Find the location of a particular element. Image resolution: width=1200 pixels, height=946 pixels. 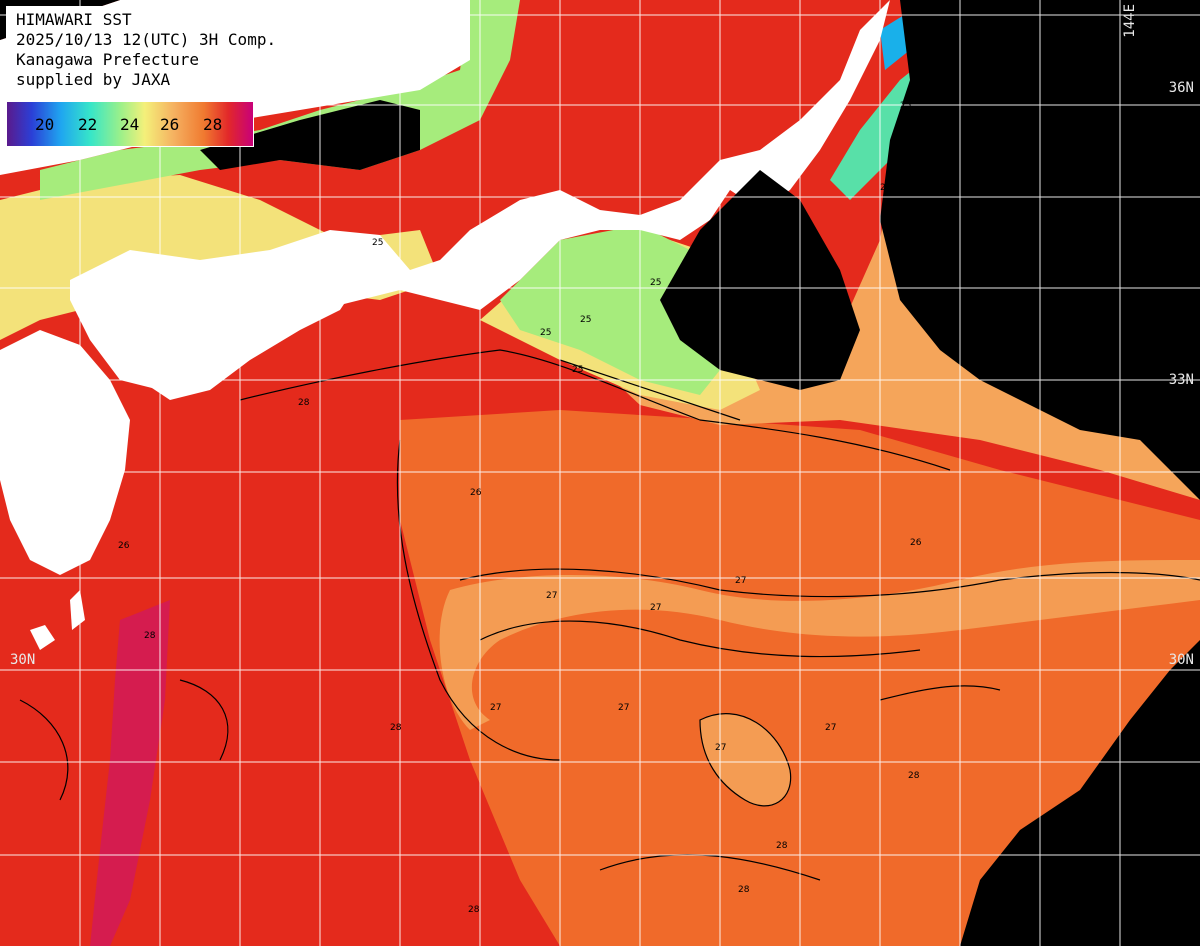

product-timestamp: 2025/10/13 12(UTC) 3H Comp. is located at coordinates (146, 39).